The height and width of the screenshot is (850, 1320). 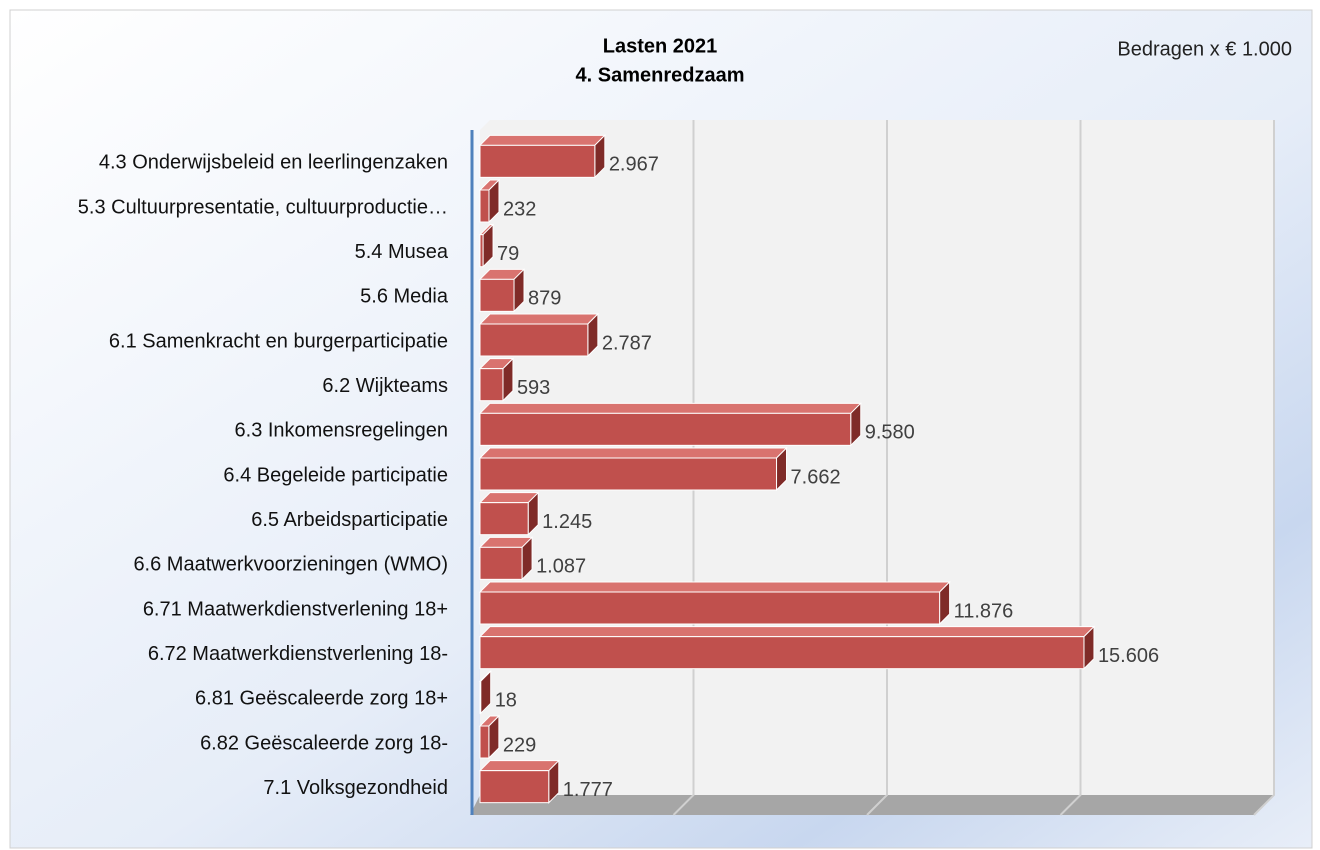 I want to click on floor, so click(x=872, y=805).